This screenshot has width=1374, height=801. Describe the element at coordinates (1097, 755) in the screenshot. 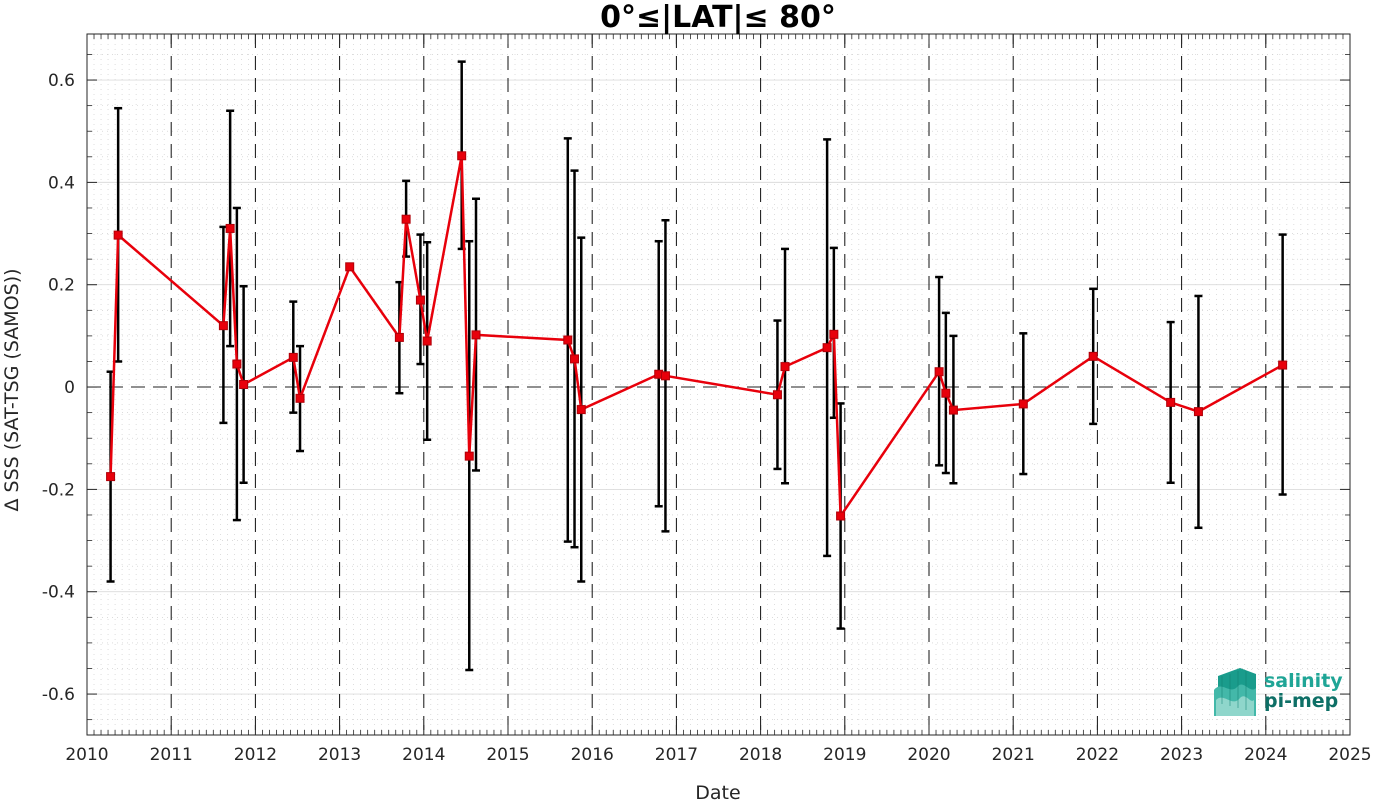

I see `x-tick-label: 2022` at that location.